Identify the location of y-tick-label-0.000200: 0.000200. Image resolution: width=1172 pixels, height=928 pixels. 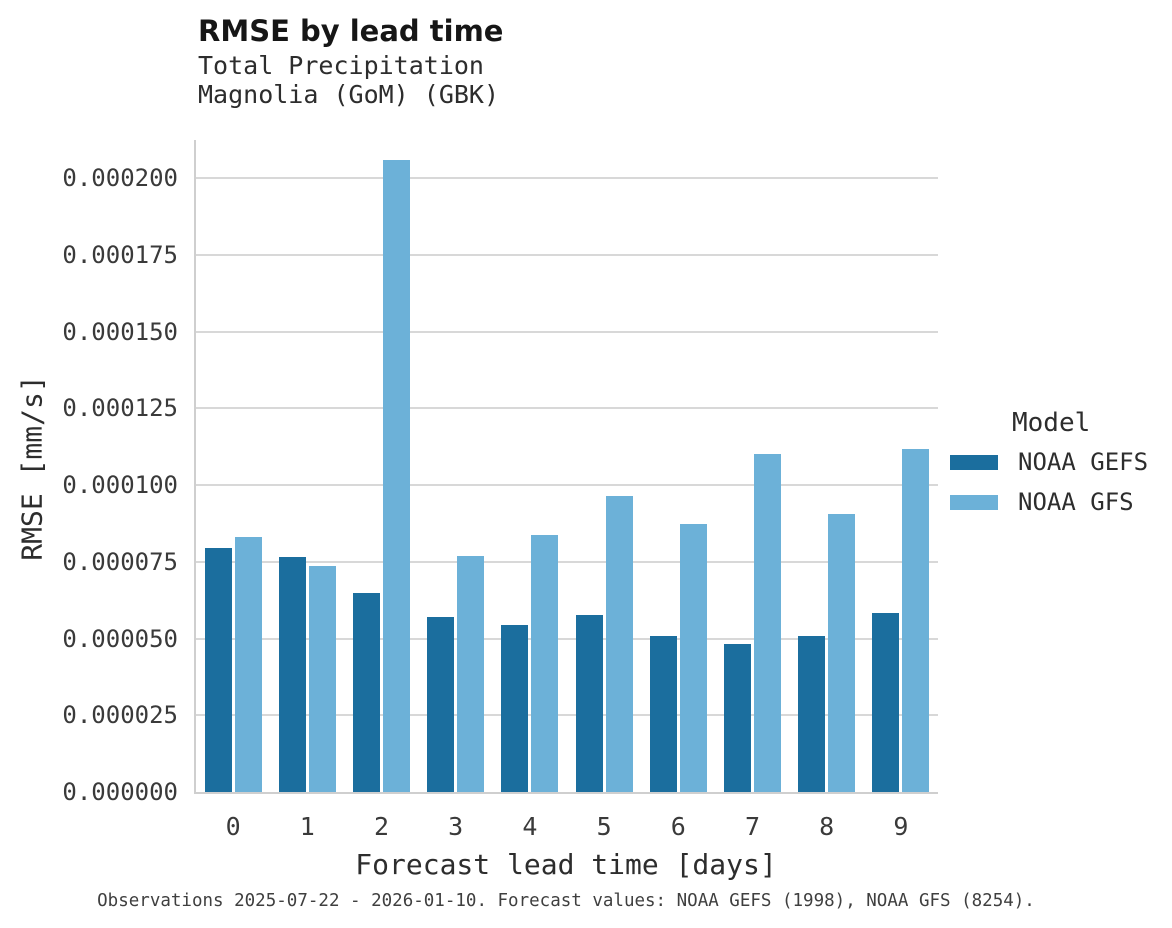
(120, 178).